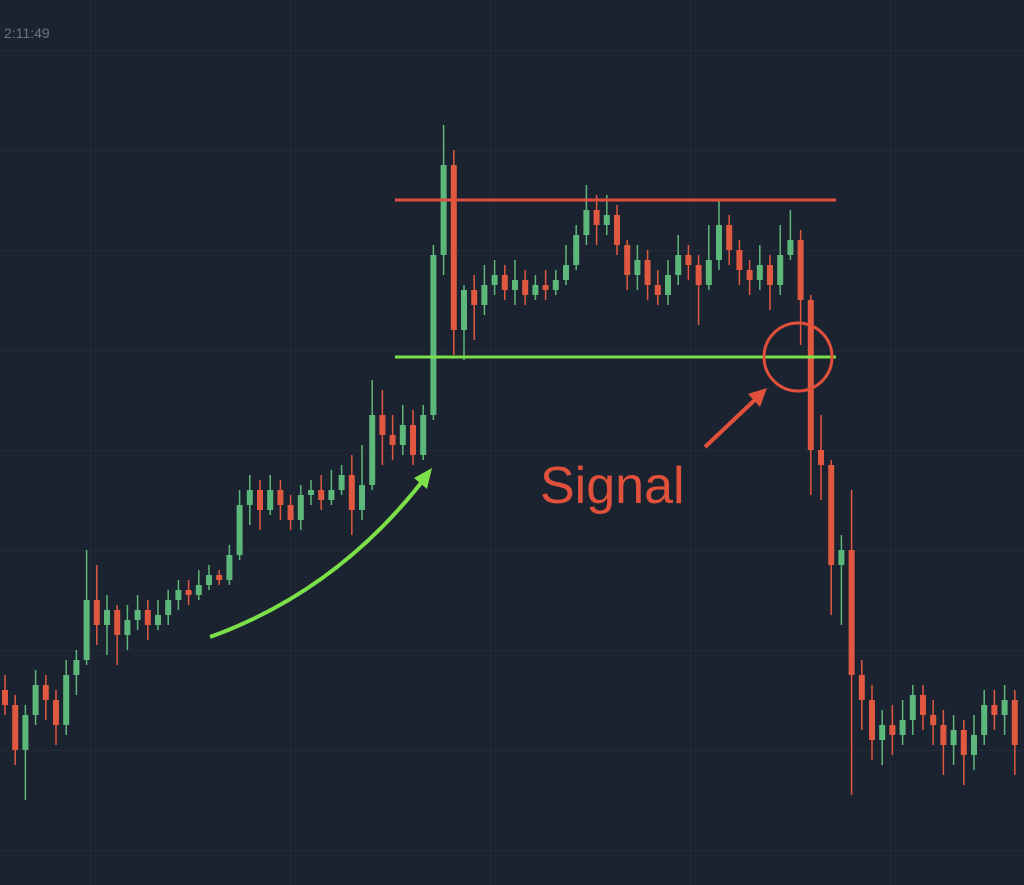 Image resolution: width=1024 pixels, height=885 pixels. Describe the element at coordinates (423, 478) in the screenshot. I see `trend-arrow-head` at that location.